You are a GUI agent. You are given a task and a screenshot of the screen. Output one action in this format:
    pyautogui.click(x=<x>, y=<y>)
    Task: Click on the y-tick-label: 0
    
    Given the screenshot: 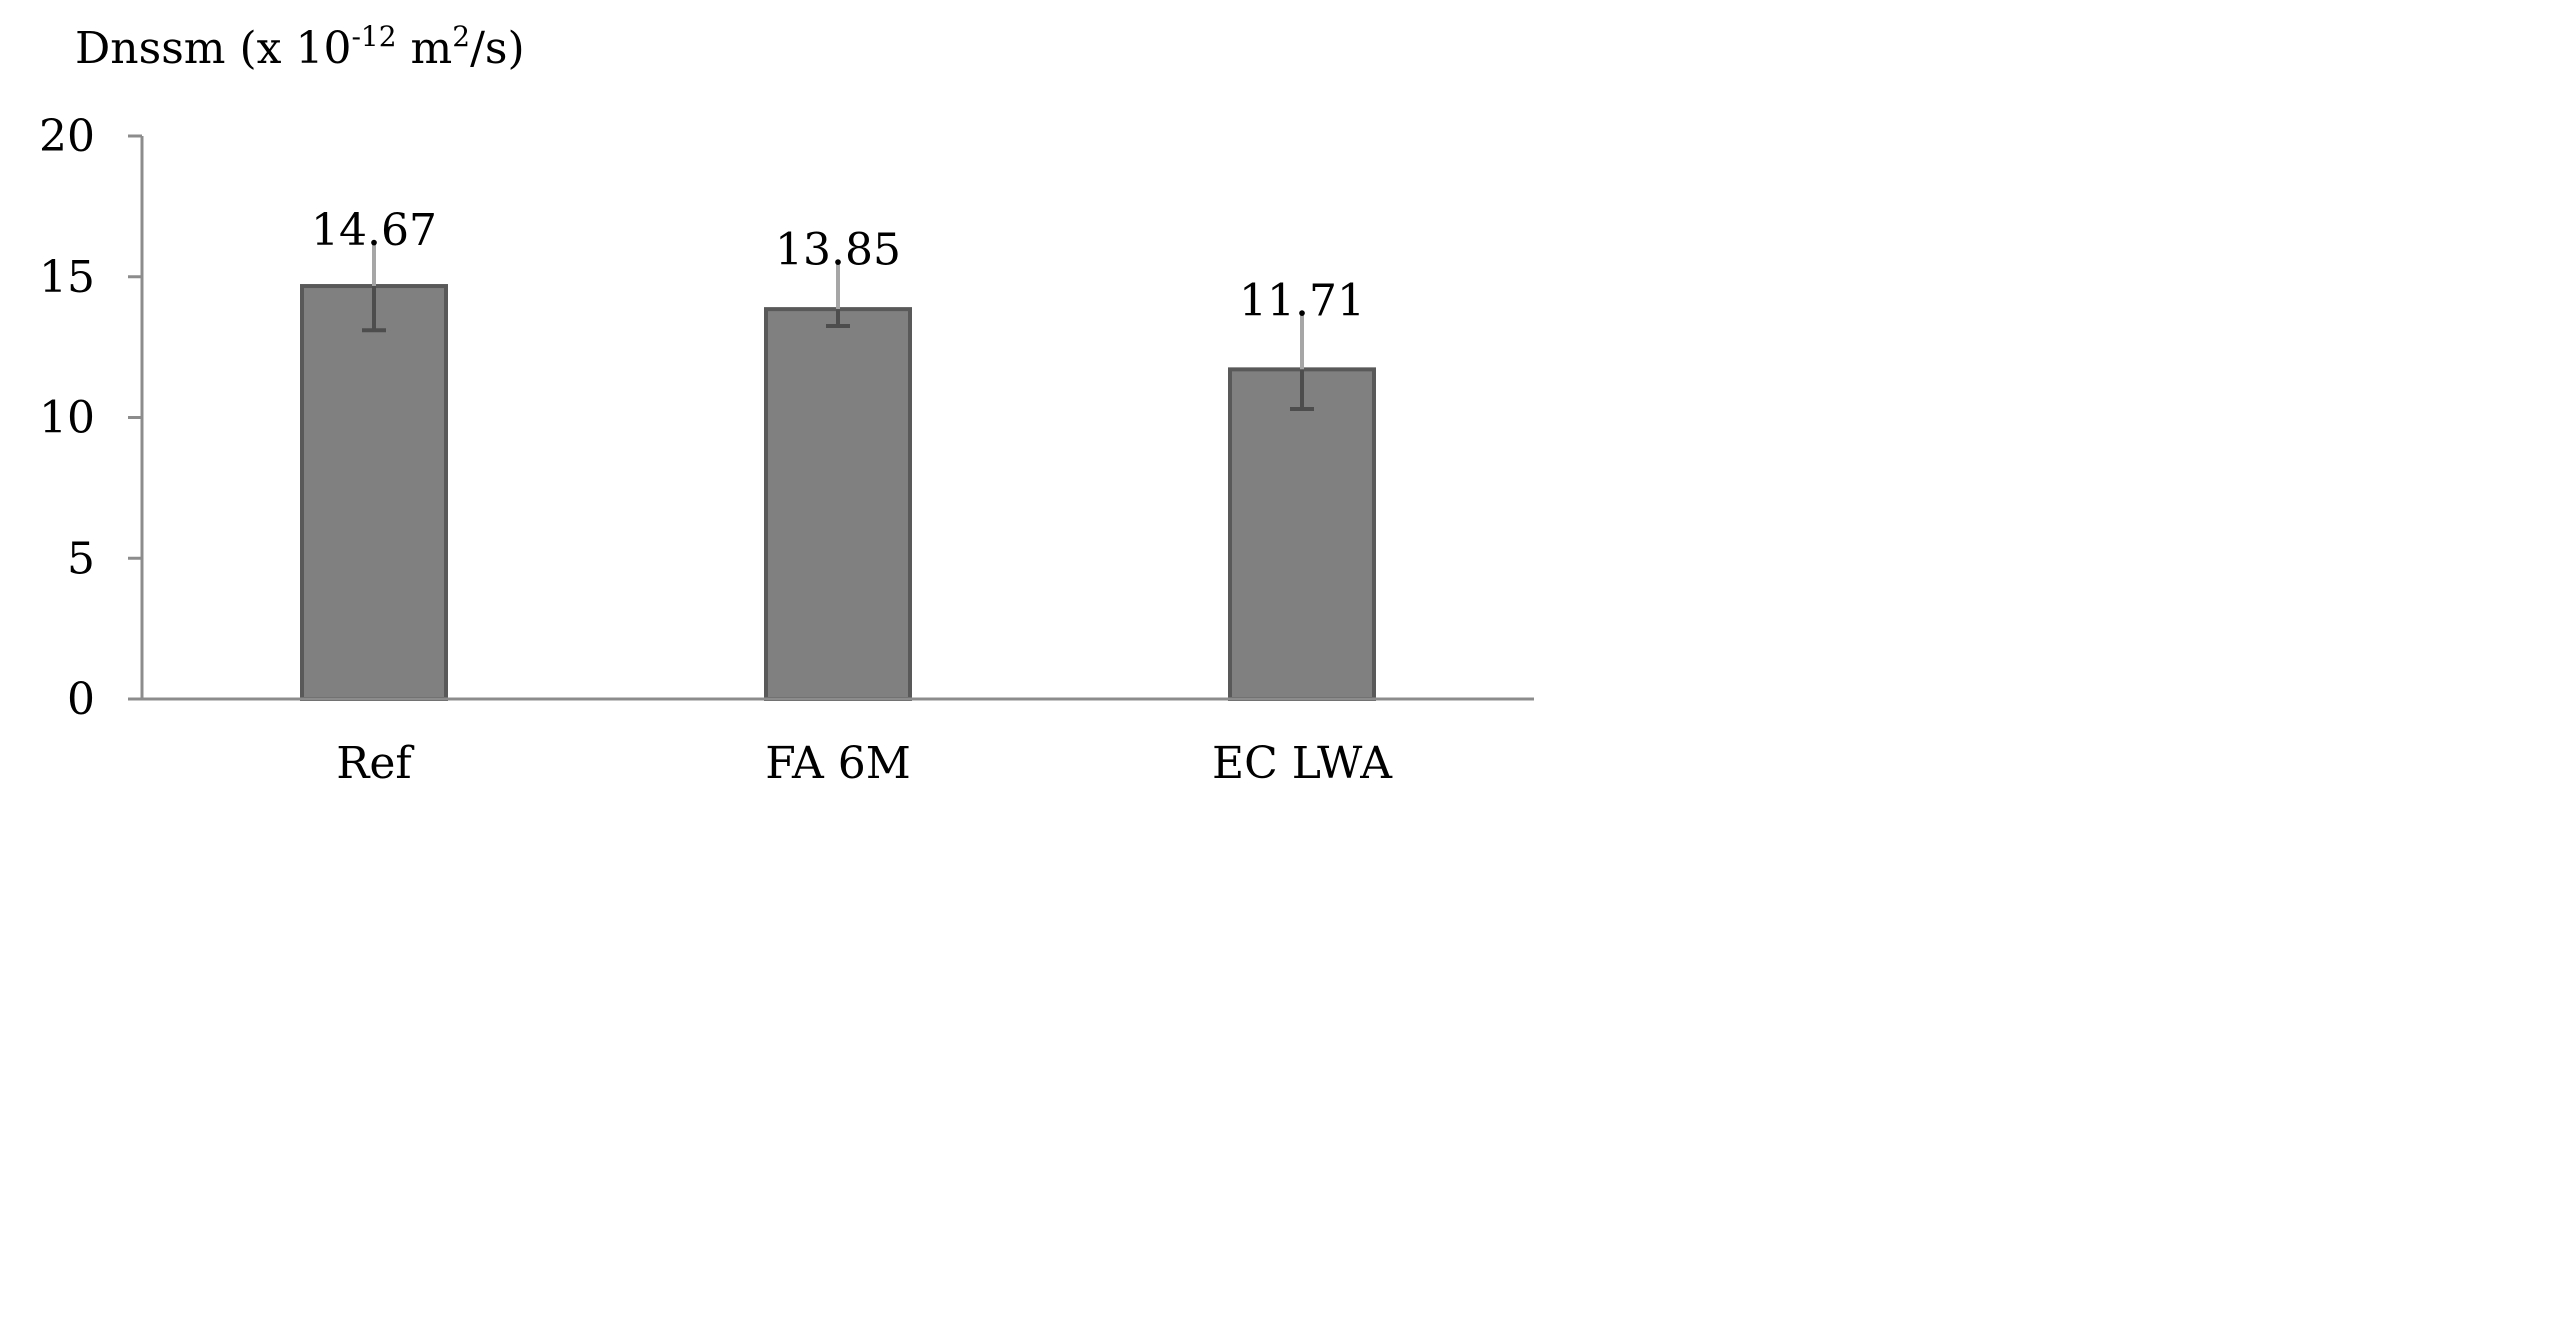 What is the action you would take?
    pyautogui.click(x=81, y=699)
    